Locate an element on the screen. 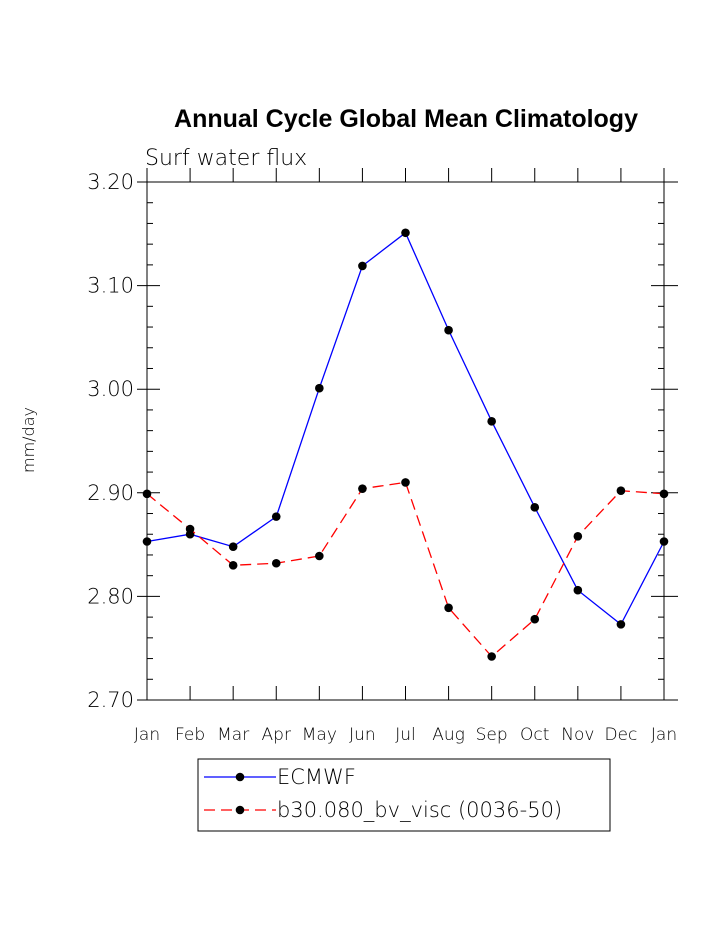  x-tick-label: Oct is located at coordinates (534, 735).